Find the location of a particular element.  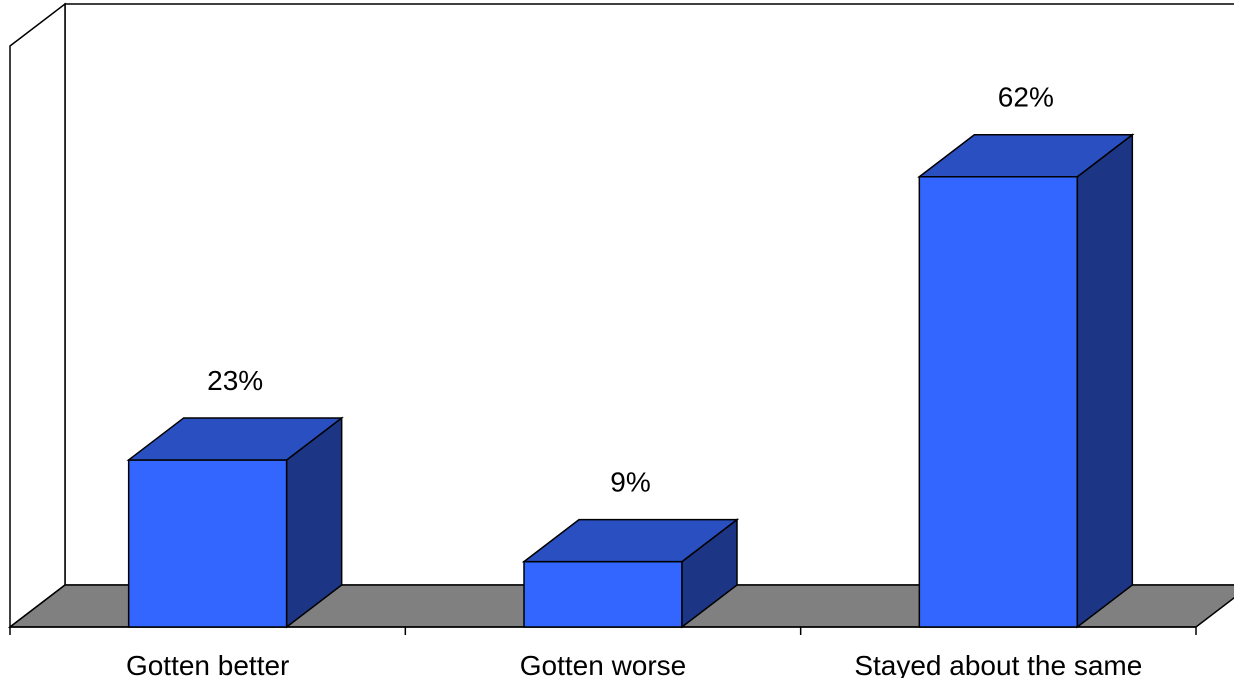

data-label: 23% is located at coordinates (235, 380).